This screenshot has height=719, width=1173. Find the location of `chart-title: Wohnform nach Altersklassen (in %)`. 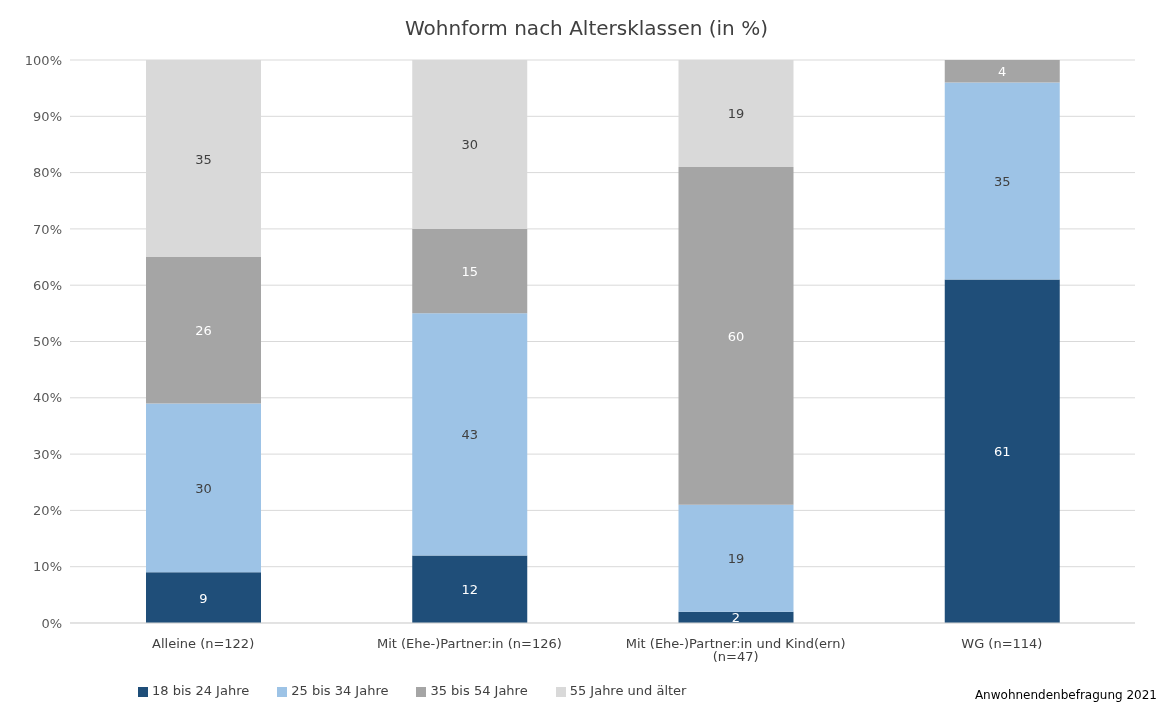

chart-title: Wohnform nach Altersklassen (in %) is located at coordinates (586, 28).